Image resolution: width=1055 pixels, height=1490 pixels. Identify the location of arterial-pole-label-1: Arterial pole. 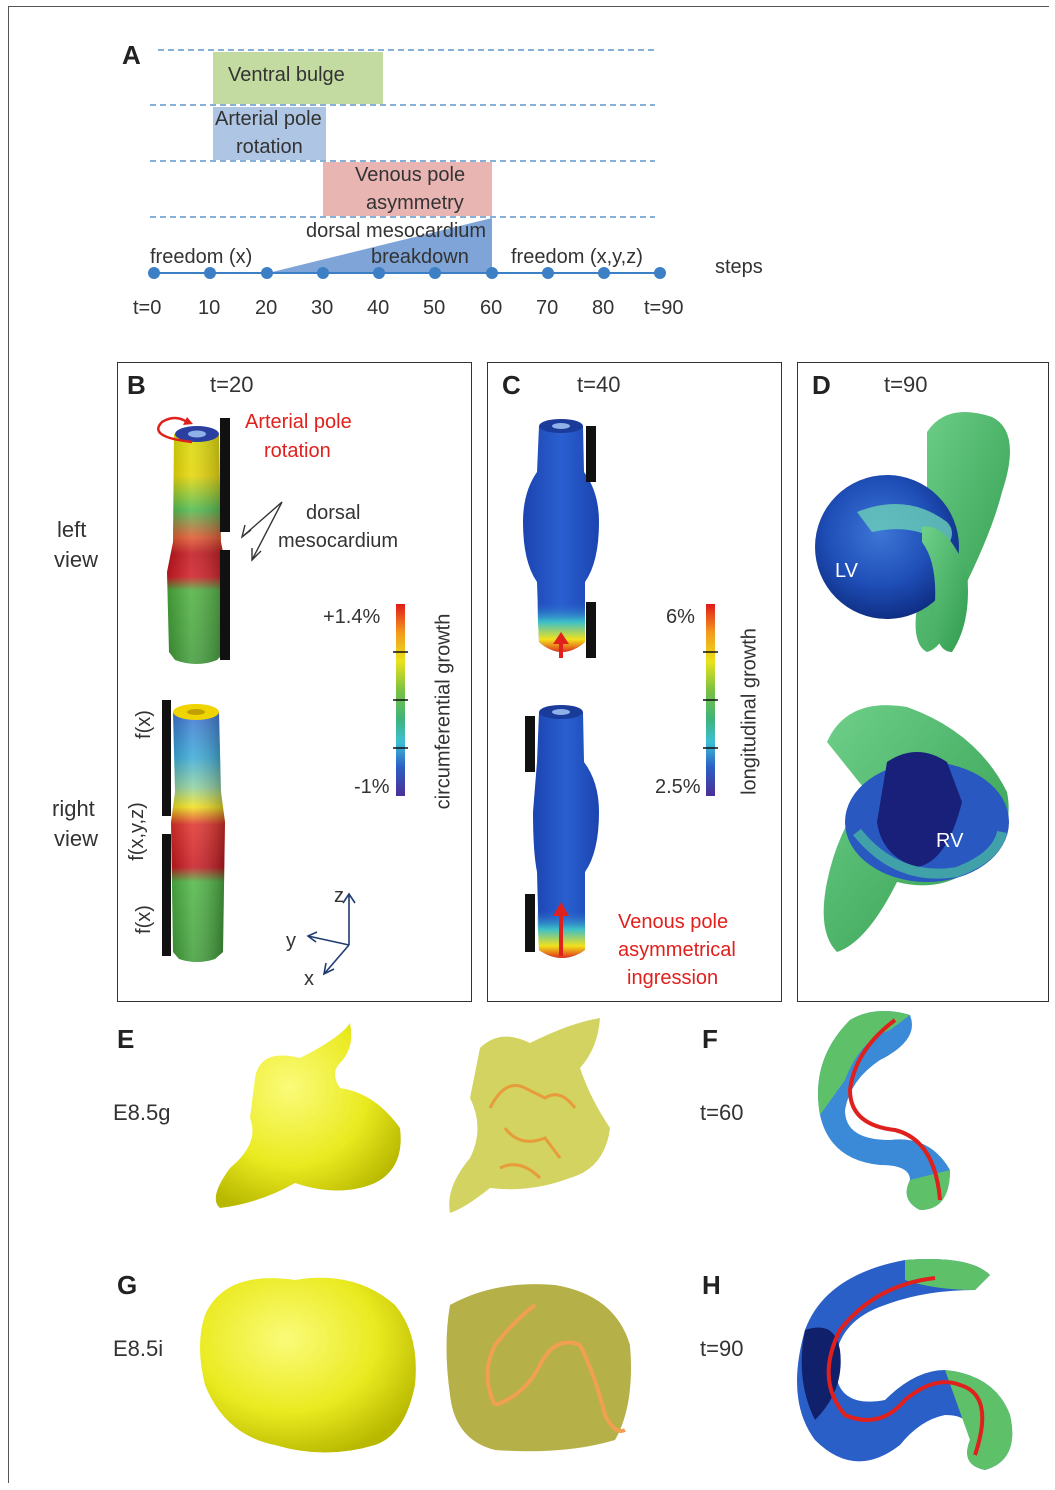
(268, 119).